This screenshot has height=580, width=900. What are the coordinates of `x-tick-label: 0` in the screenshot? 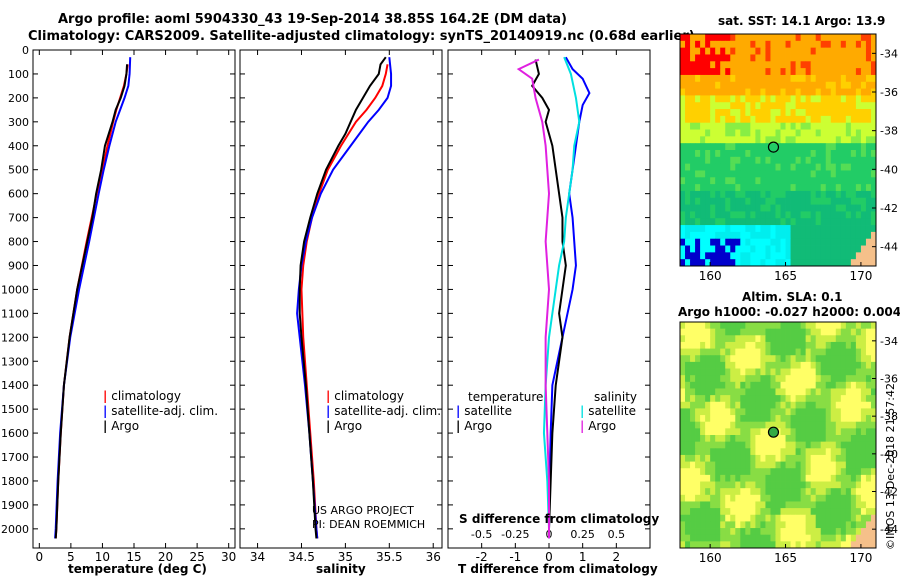 It's located at (549, 557).